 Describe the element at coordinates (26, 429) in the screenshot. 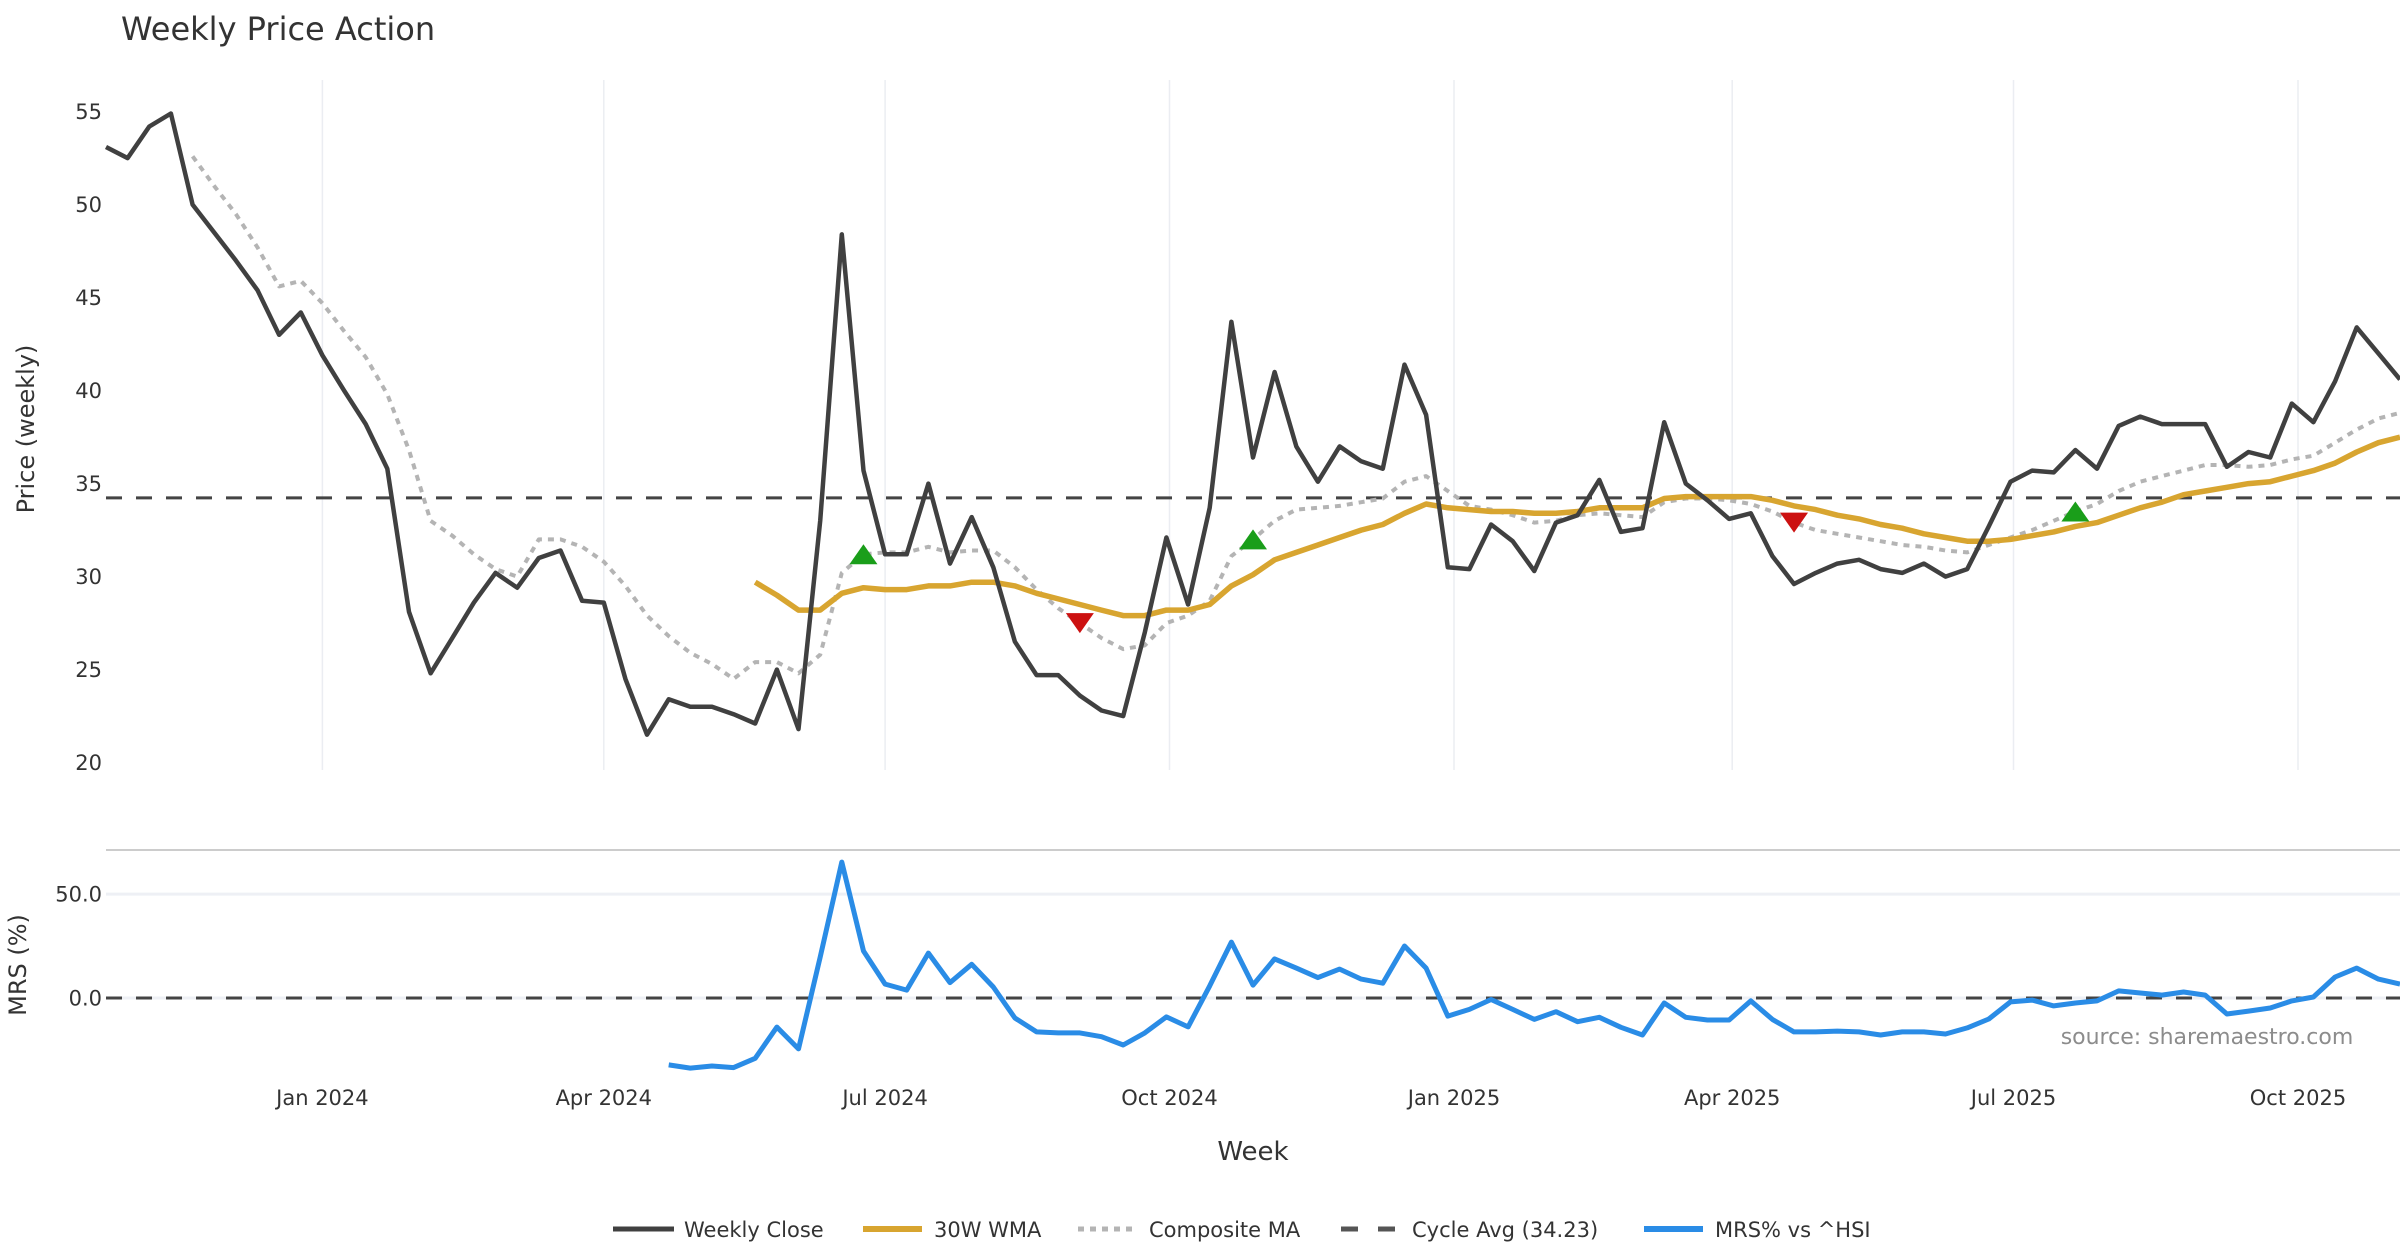

I see `y-axis-label-price: Price (weekly)` at that location.